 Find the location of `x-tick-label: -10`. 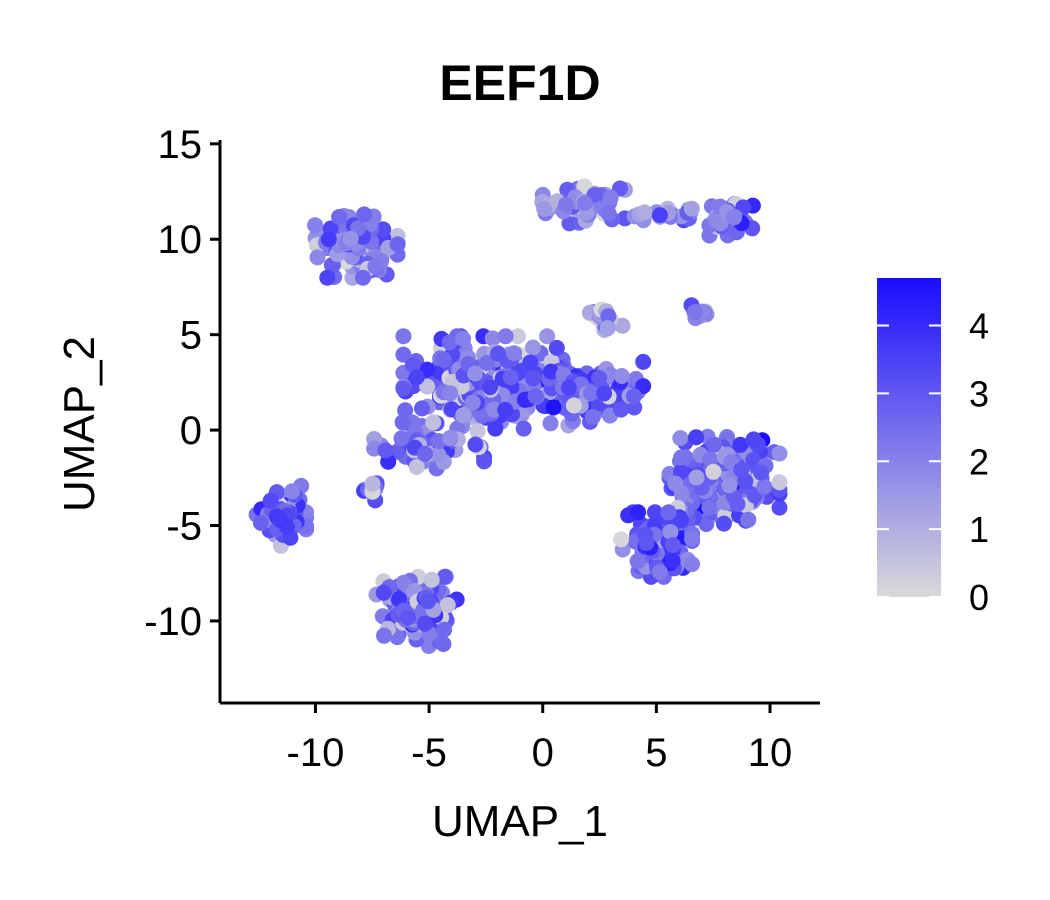

x-tick-label: -10 is located at coordinates (316, 753).